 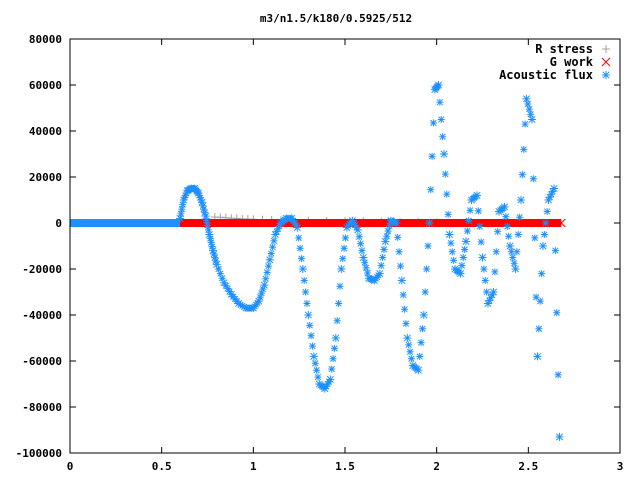 I want to click on y-tick-label: -40000, so click(x=42, y=315).